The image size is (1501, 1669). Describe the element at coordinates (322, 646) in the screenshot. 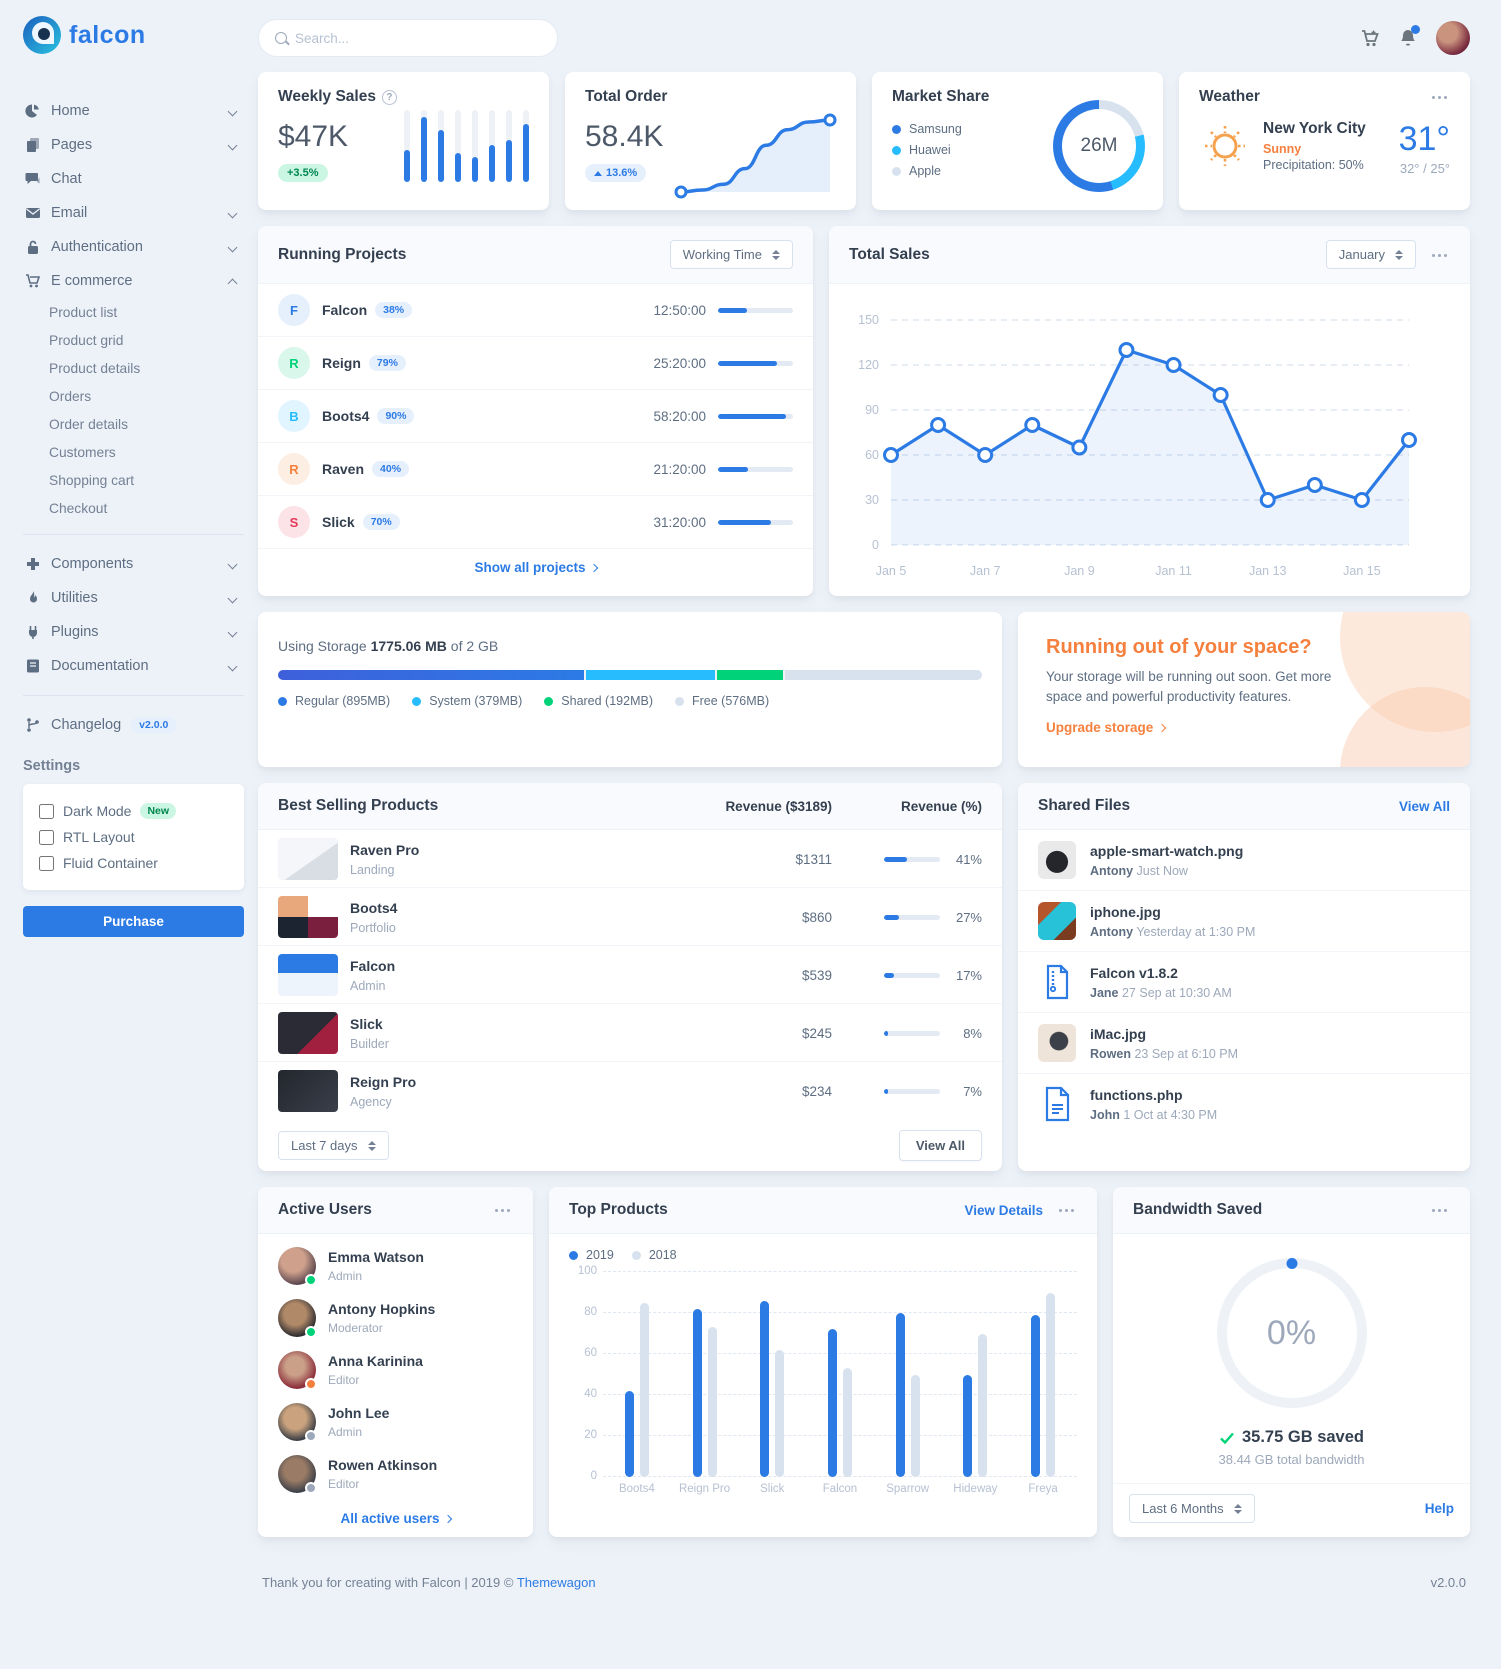

I see `storage-prefix: Using Storage` at that location.